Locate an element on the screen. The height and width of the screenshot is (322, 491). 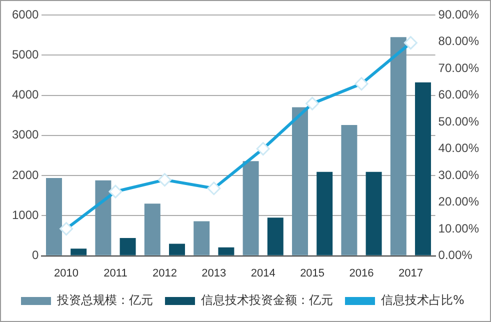
y2-tick-label: 40.00% is located at coordinates (459, 148).